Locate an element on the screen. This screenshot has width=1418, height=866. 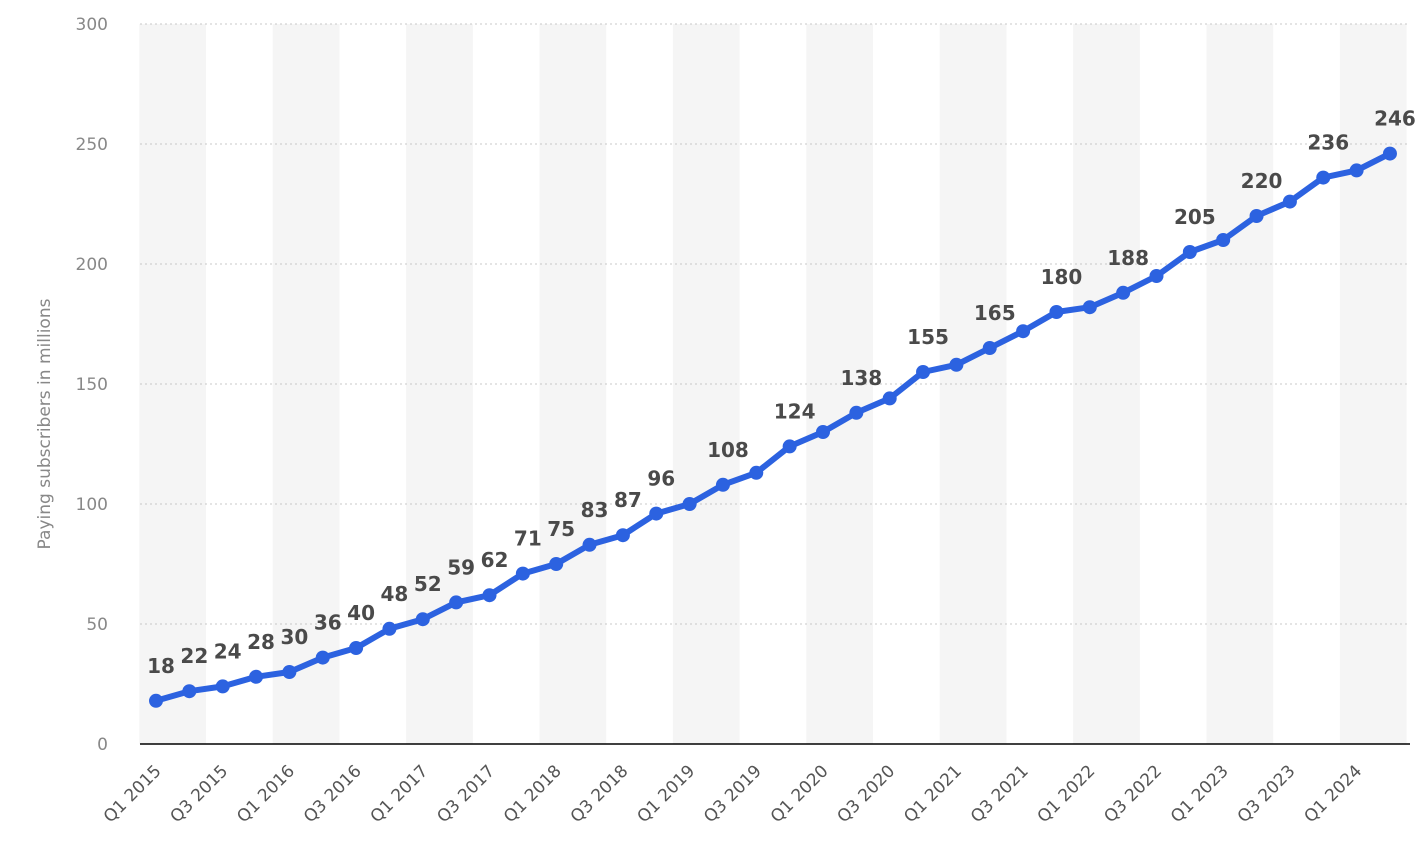
background-band is located at coordinates (1240, 384).